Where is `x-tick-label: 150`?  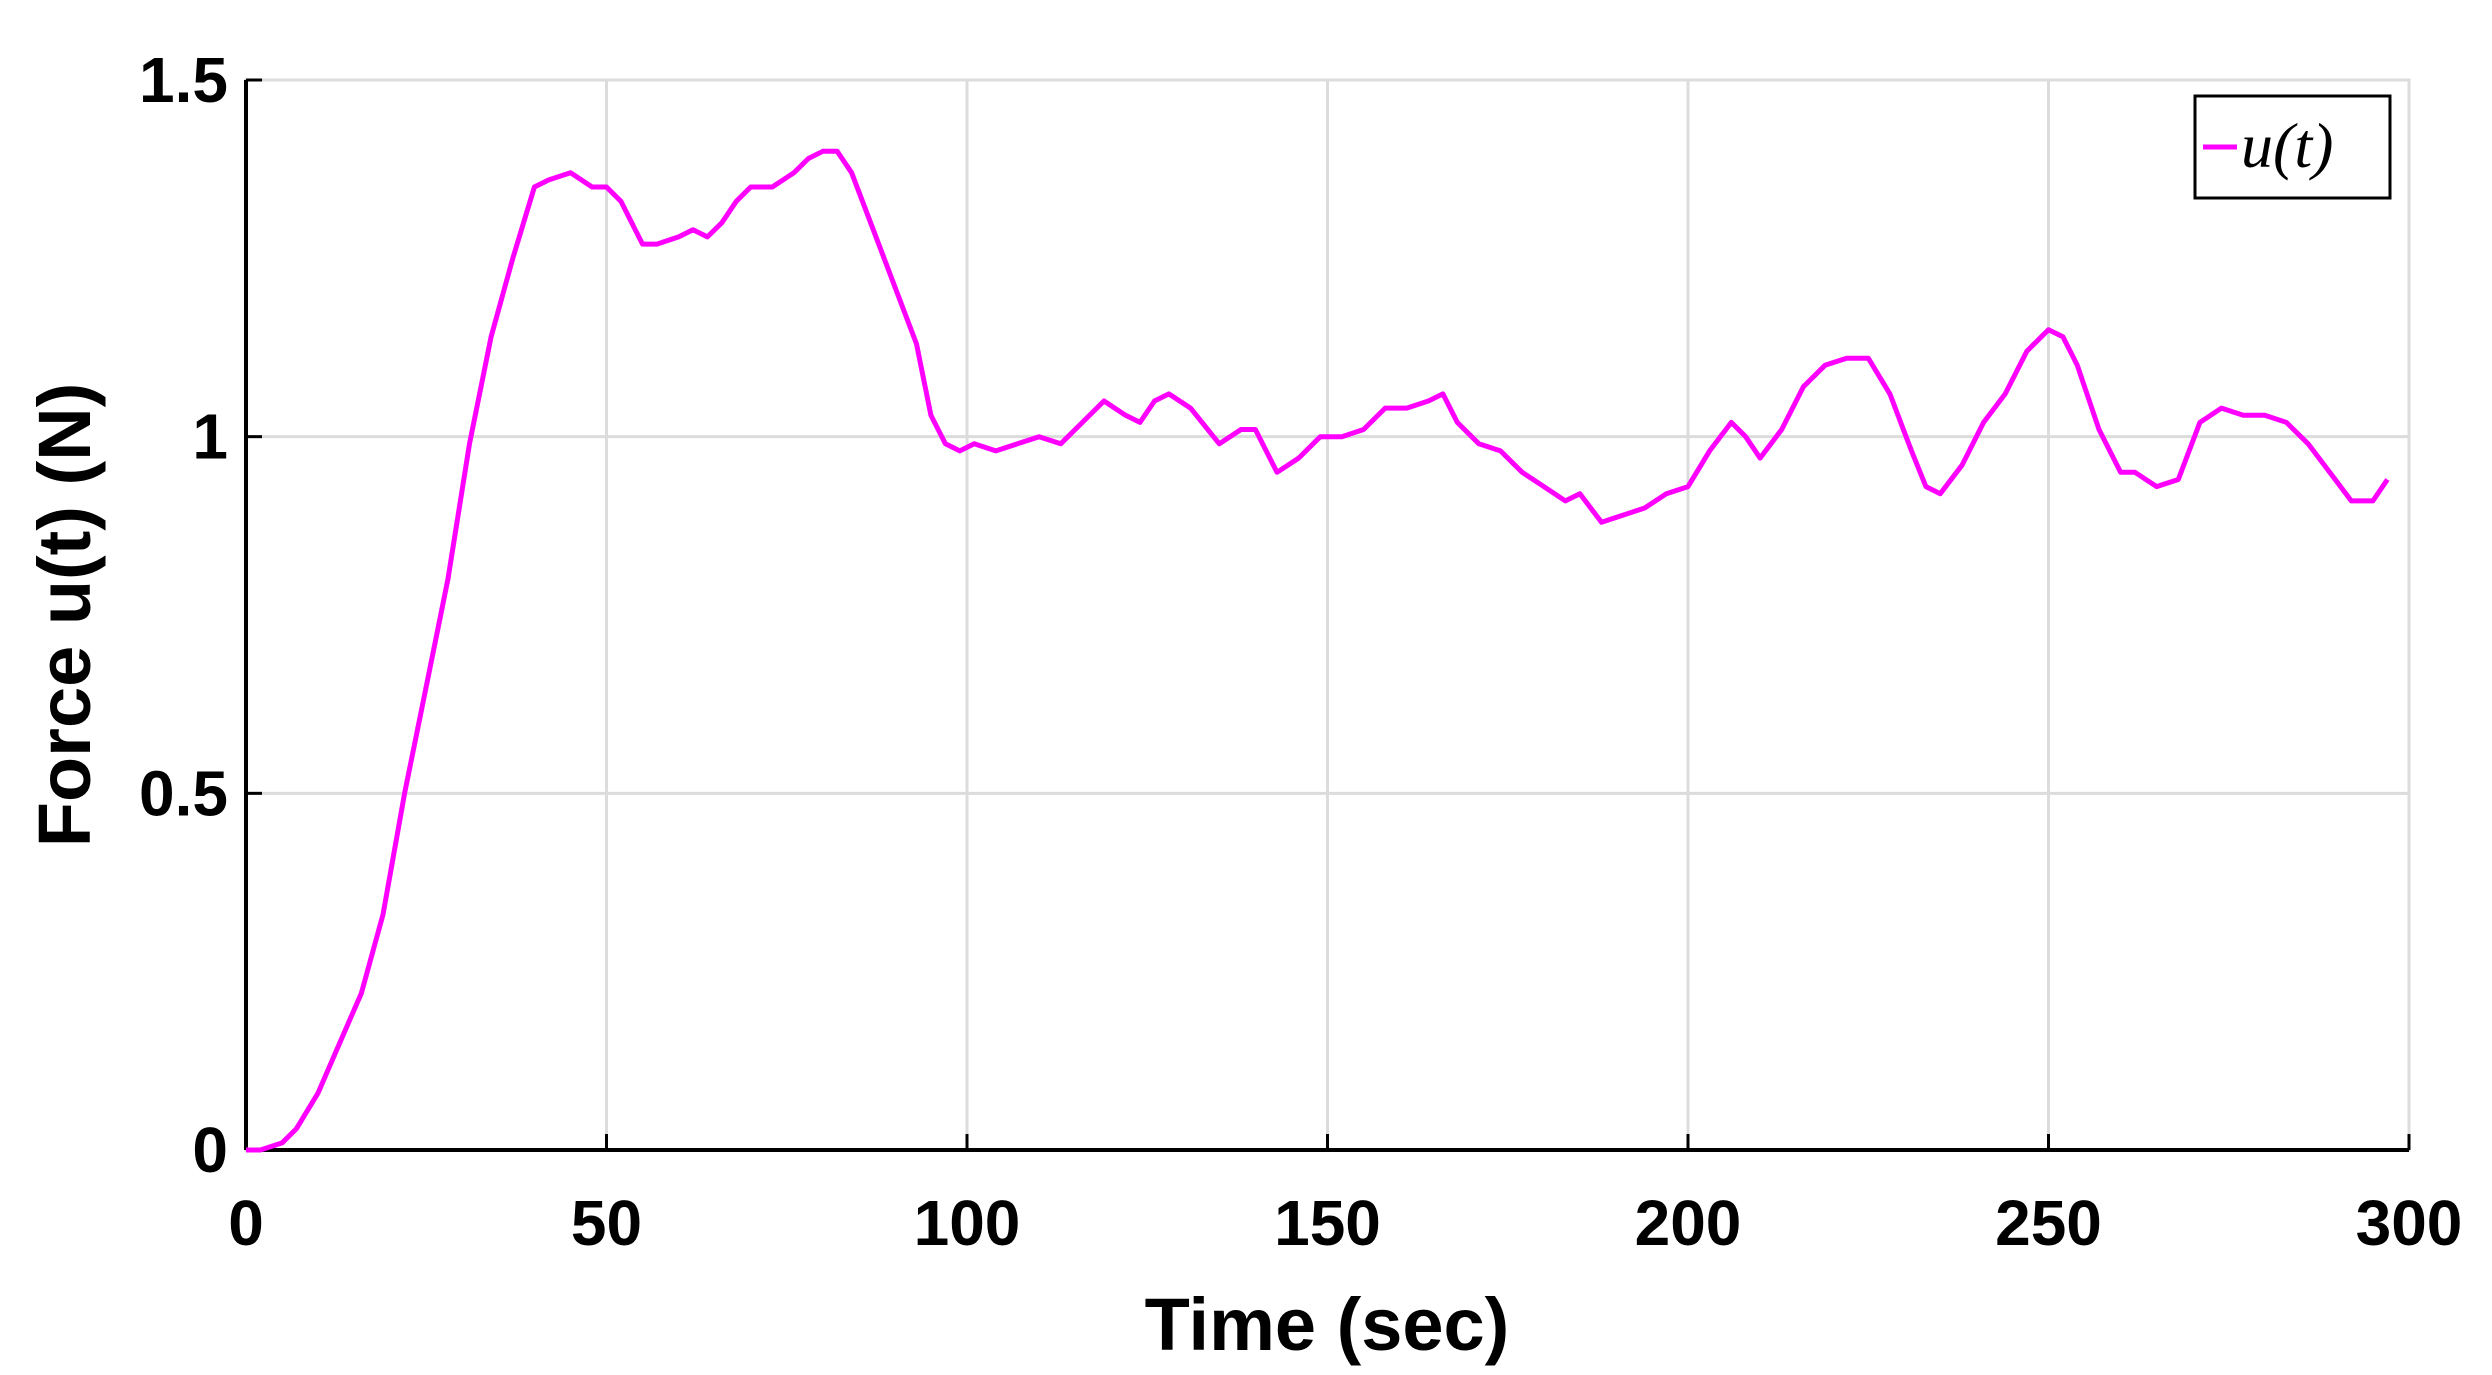
x-tick-label: 150 is located at coordinates (1327, 1223).